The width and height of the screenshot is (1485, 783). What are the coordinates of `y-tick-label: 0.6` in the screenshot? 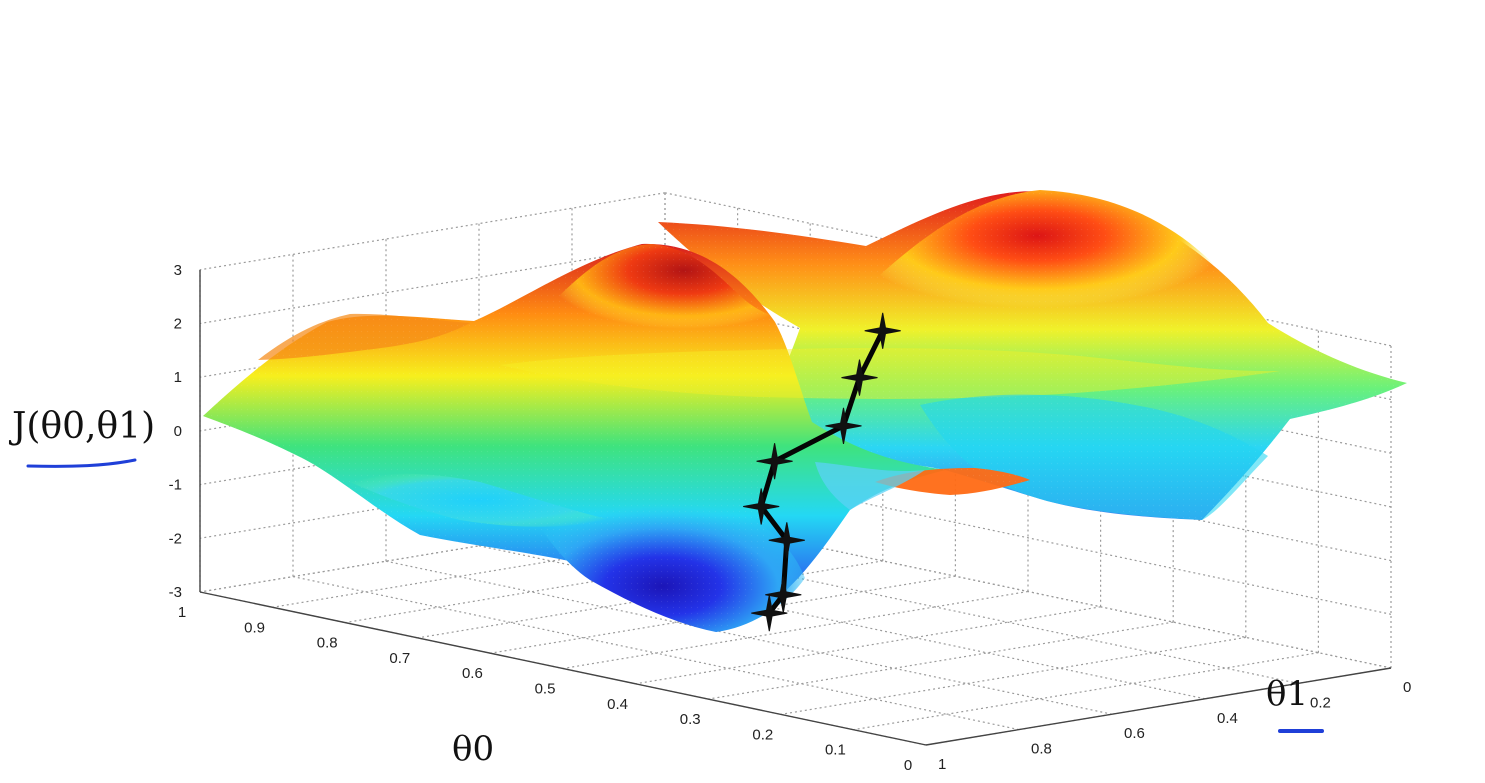 It's located at (1134, 733).